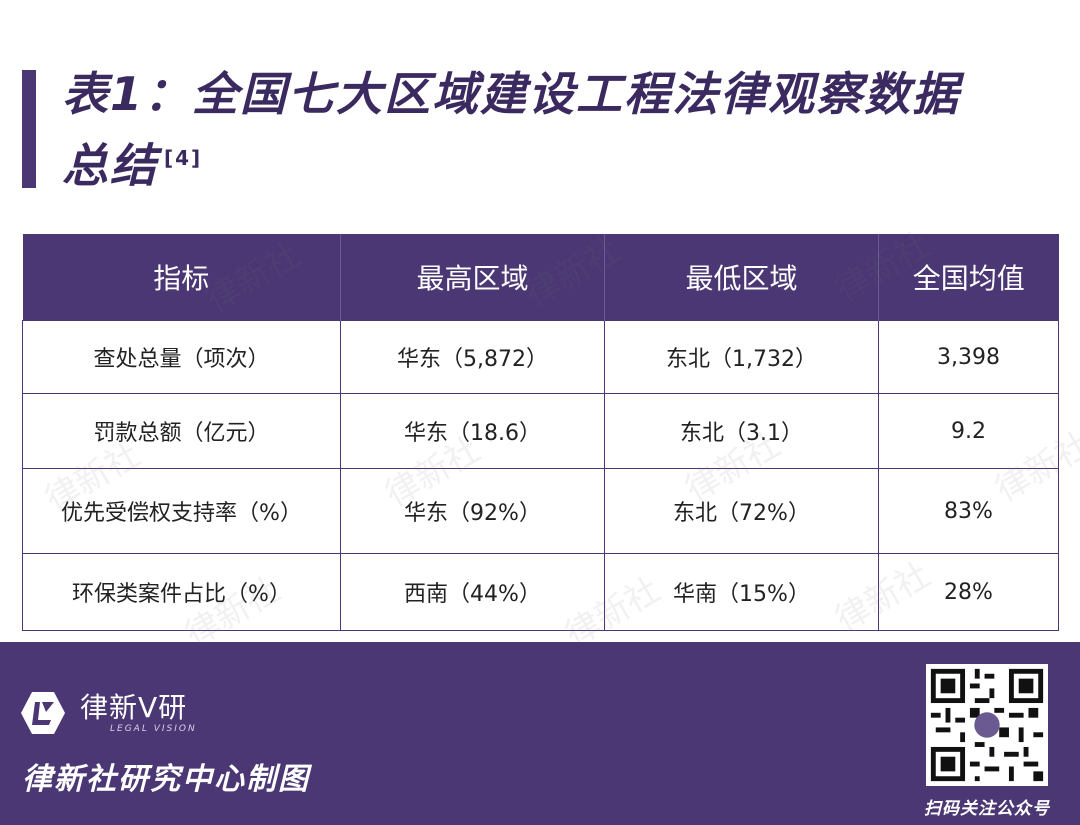 Image resolution: width=1080 pixels, height=825 pixels. I want to click on header-lowest-region: 最低区域, so click(741, 277).